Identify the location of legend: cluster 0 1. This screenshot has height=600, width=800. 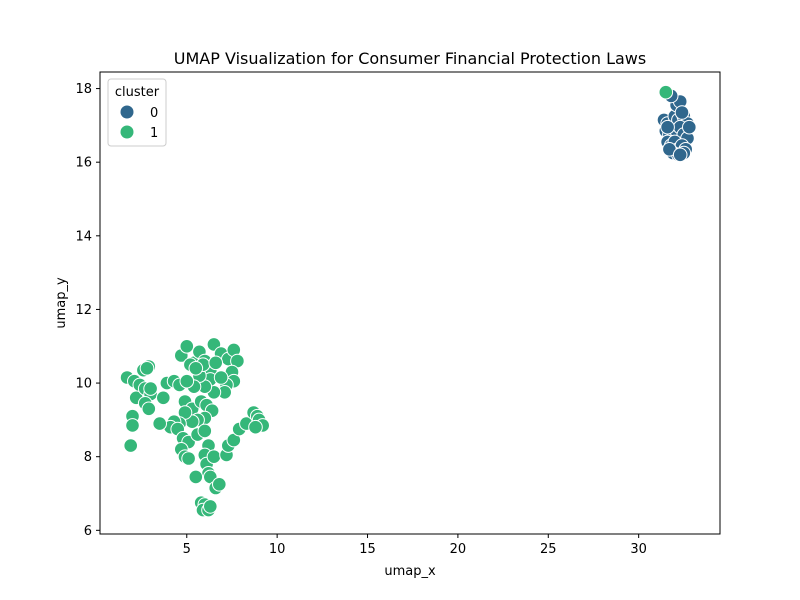
(137, 112).